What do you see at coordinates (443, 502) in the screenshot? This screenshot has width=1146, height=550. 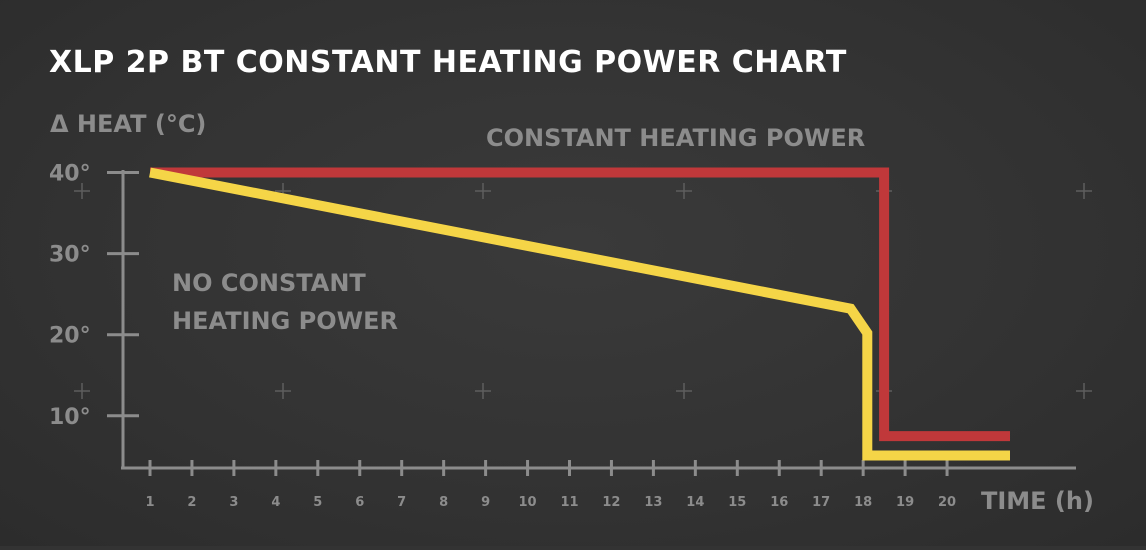 I see `x-tick-label: 8` at bounding box center [443, 502].